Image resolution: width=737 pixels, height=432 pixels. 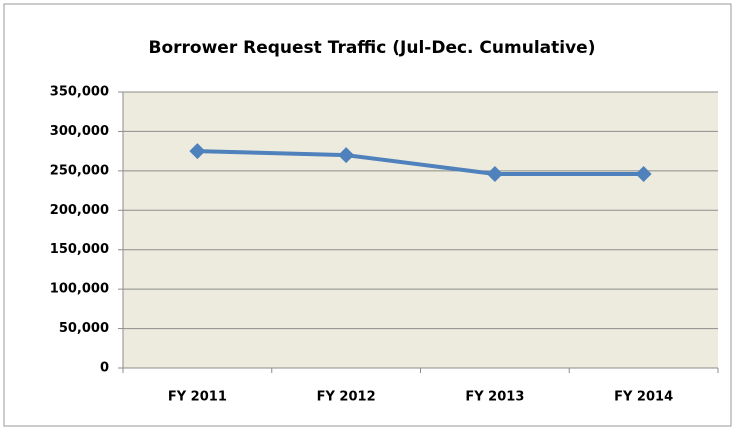 I want to click on x-tick-label: FY 2011, so click(x=197, y=397).